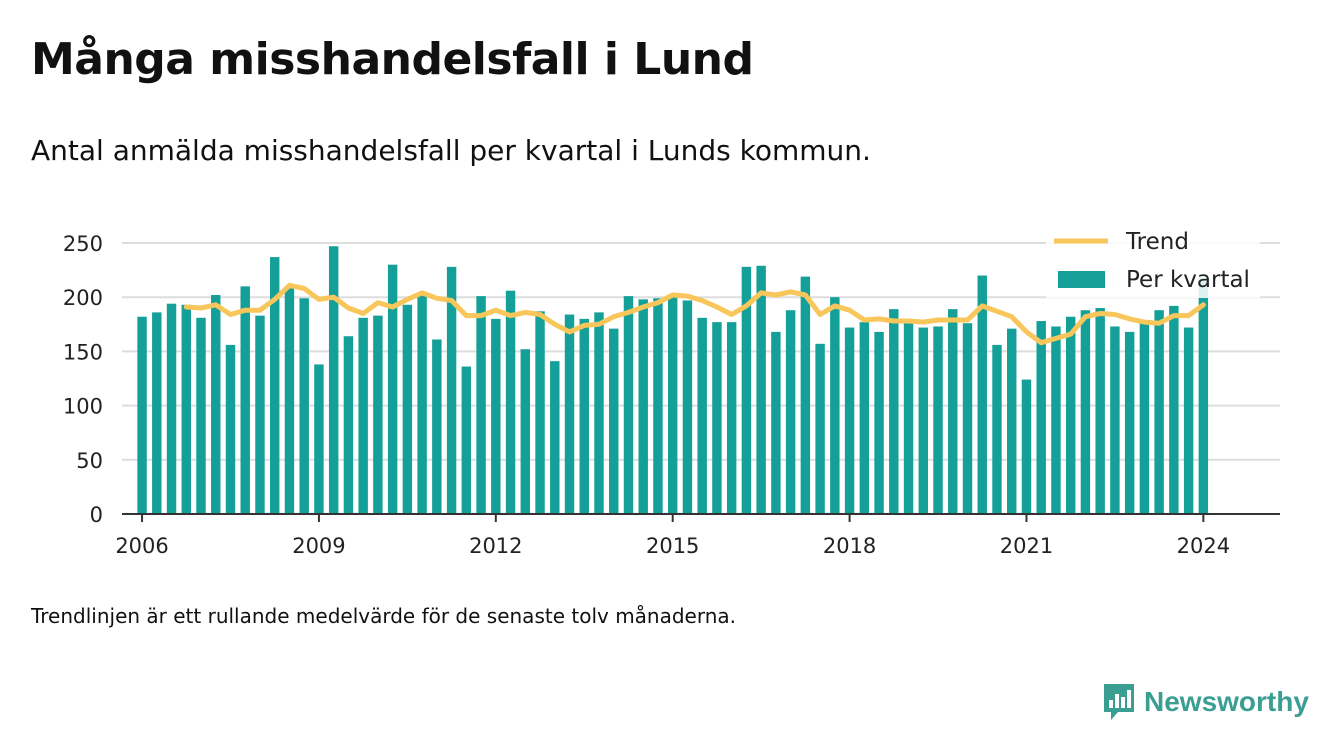  Describe the element at coordinates (1157, 242) in the screenshot. I see `legend-trend-label: Trend` at that location.